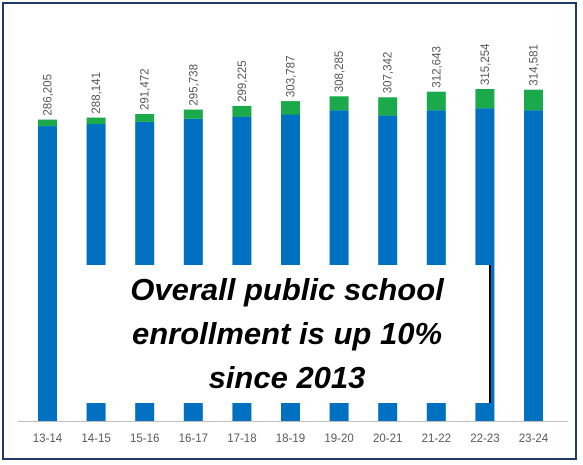 The image size is (583, 465). Describe the element at coordinates (389, 73) in the screenshot. I see `total-data-label: 307,342` at that location.